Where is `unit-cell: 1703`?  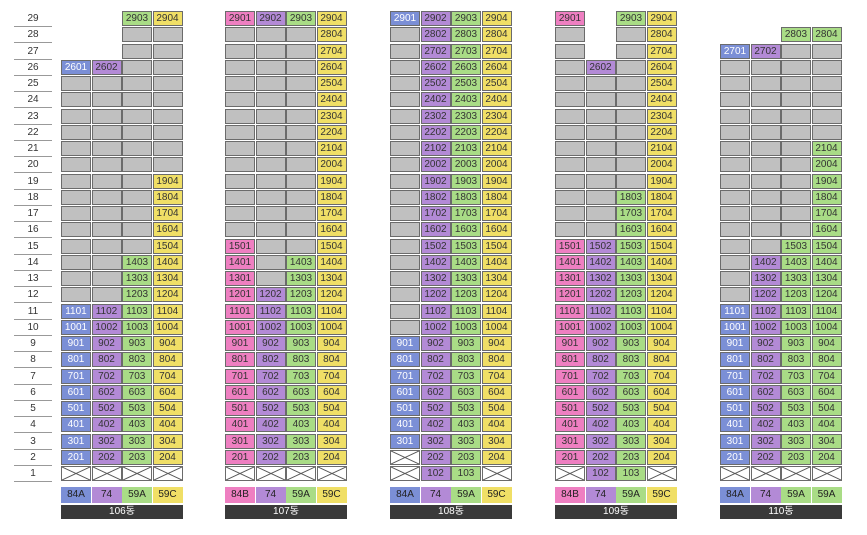 unit-cell: 1703 is located at coordinates (466, 213).